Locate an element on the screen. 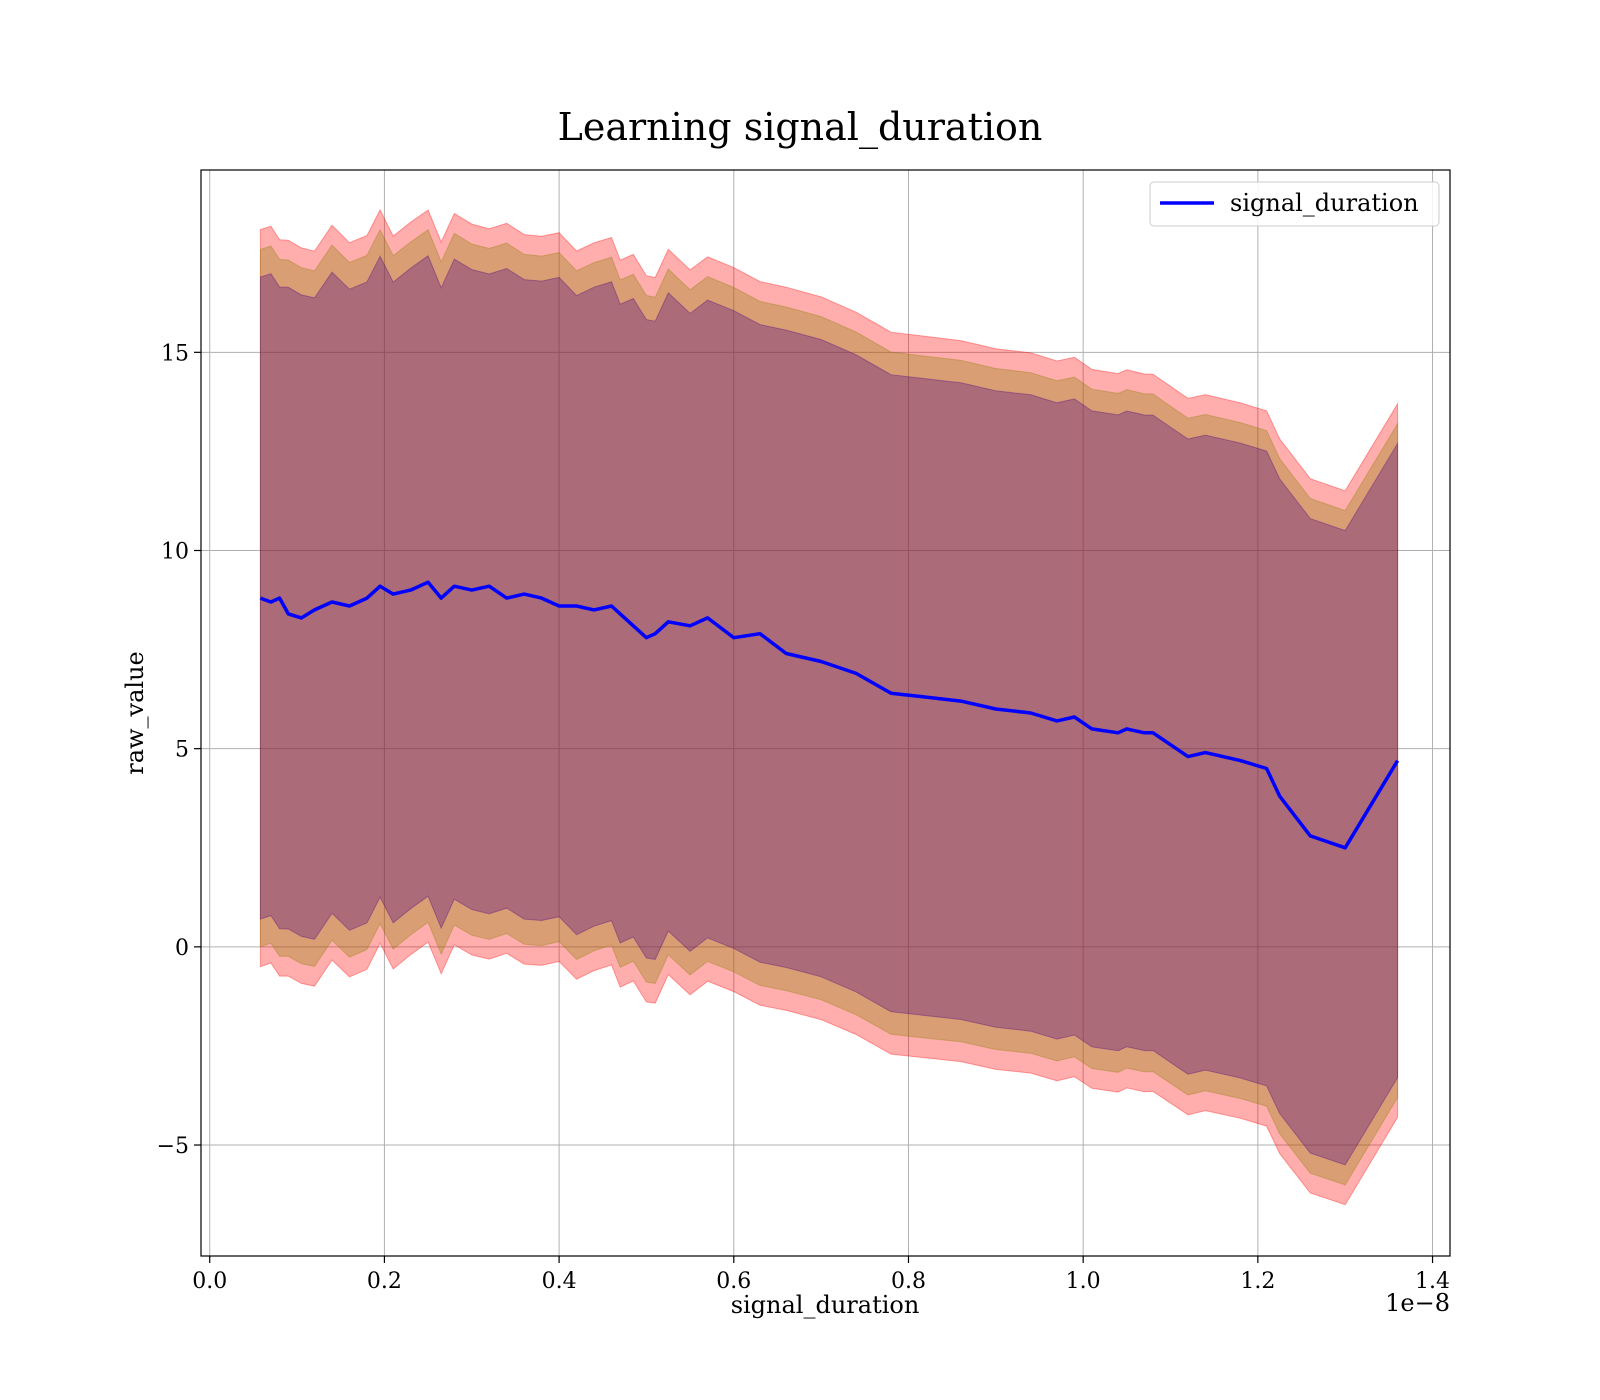 Image resolution: width=1600 pixels, height=1400 pixels. y-tick-label: 5 is located at coordinates (182, 750).